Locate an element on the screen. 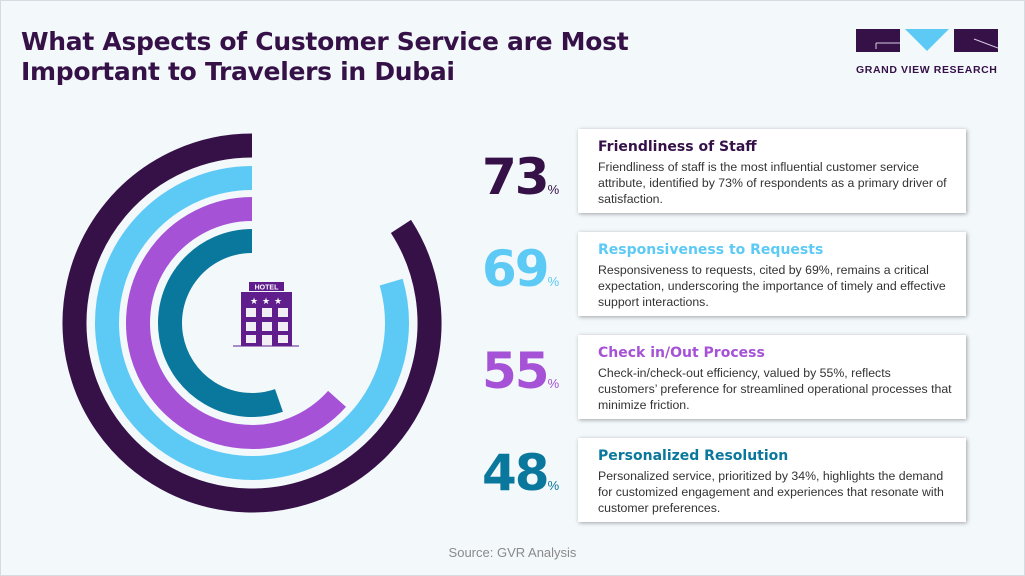 The image size is (1025, 576). source-note: Source: GVR Analysis is located at coordinates (512, 552).